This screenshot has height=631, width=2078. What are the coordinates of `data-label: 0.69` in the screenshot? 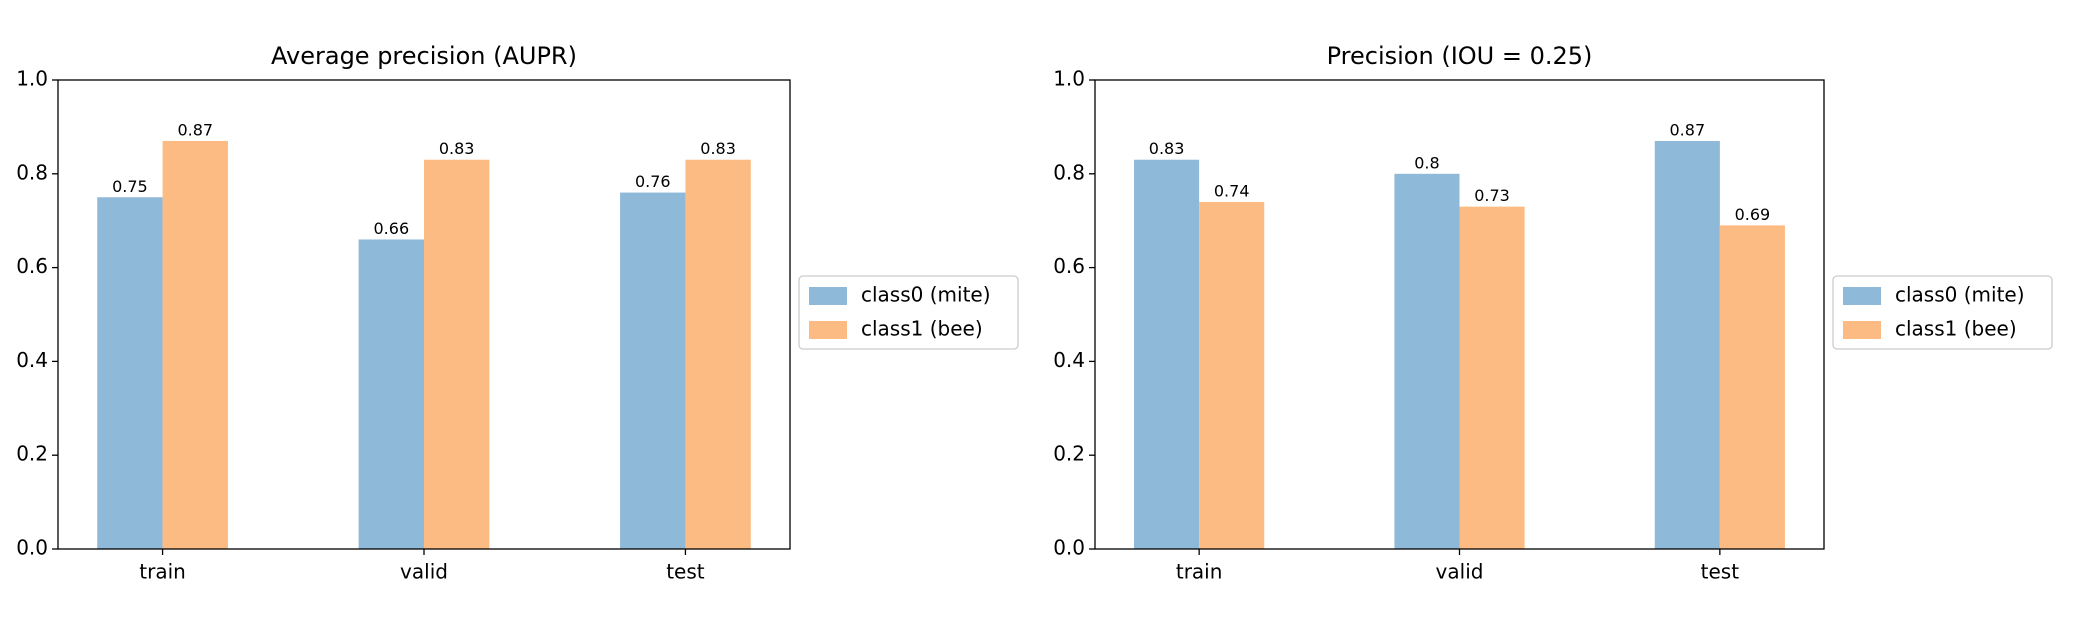 It's located at (1753, 214).